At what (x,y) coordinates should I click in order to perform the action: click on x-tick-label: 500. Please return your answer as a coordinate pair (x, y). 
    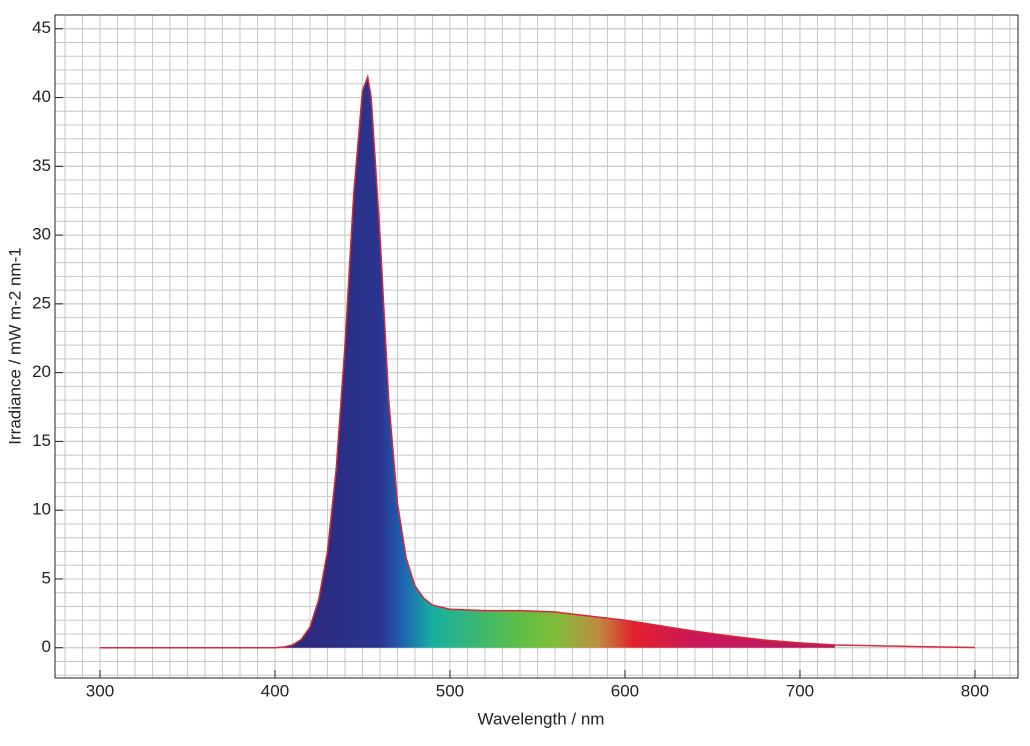
    Looking at the image, I should click on (450, 690).